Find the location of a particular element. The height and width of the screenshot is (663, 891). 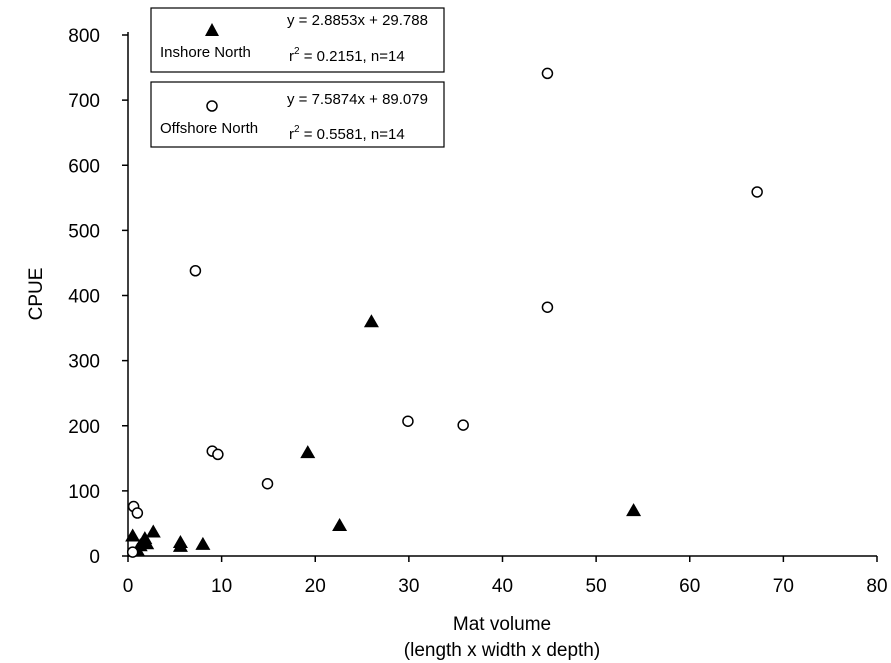

x-axis-title-line1: Mat volume is located at coordinates (502, 624).